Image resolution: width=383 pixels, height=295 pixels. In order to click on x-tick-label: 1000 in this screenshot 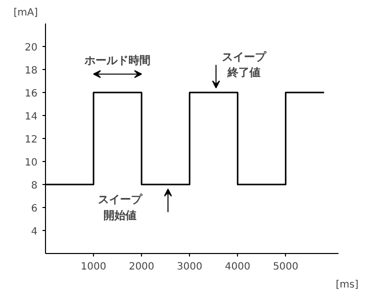, I will do `click(93, 267)`.